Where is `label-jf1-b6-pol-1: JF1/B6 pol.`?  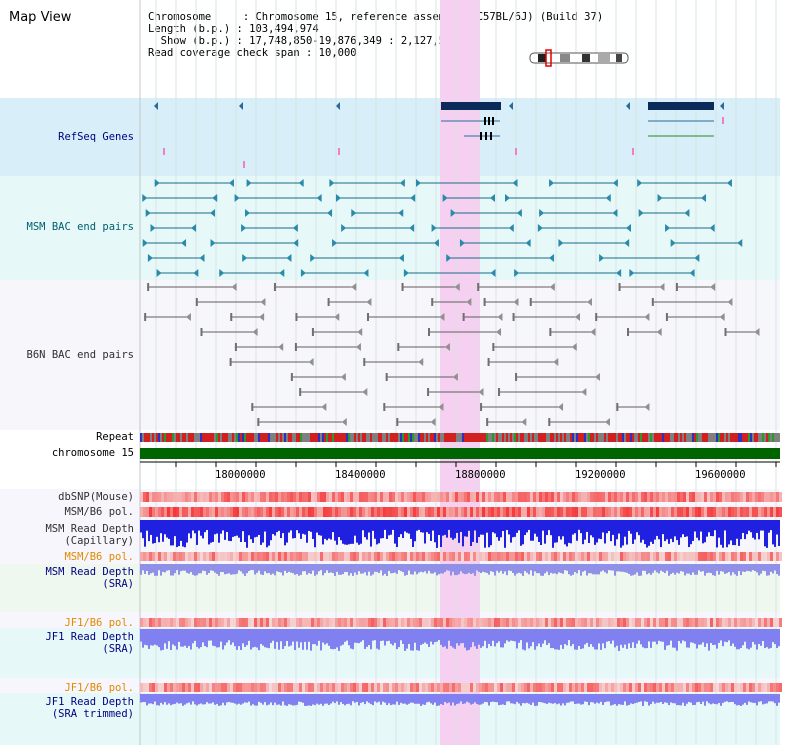
label-jf1-b6-pol-1: JF1/B6 pol. is located at coordinates (99, 623).